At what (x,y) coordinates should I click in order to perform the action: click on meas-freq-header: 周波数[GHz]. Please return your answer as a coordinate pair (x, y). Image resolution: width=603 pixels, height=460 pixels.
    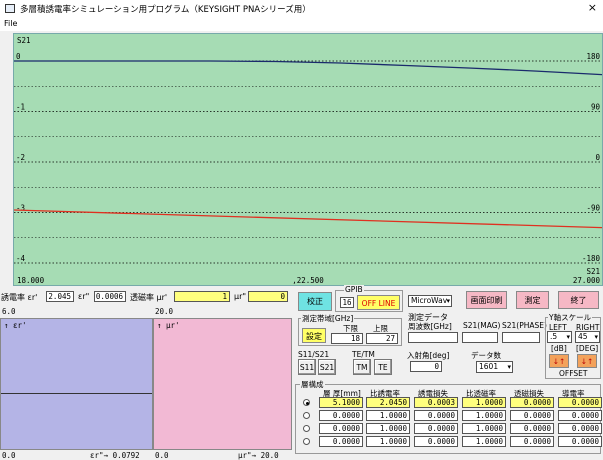
    Looking at the image, I should click on (430, 326).